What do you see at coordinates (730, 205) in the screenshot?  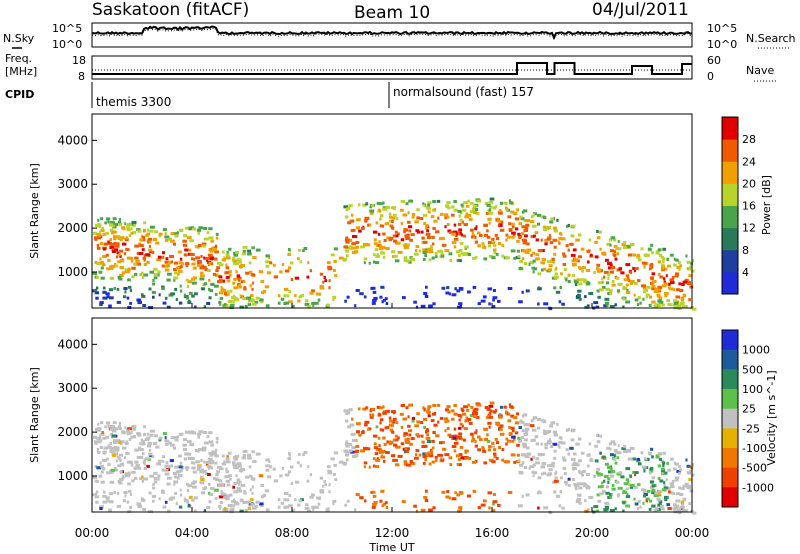 I see `power-colorbar-frame` at bounding box center [730, 205].